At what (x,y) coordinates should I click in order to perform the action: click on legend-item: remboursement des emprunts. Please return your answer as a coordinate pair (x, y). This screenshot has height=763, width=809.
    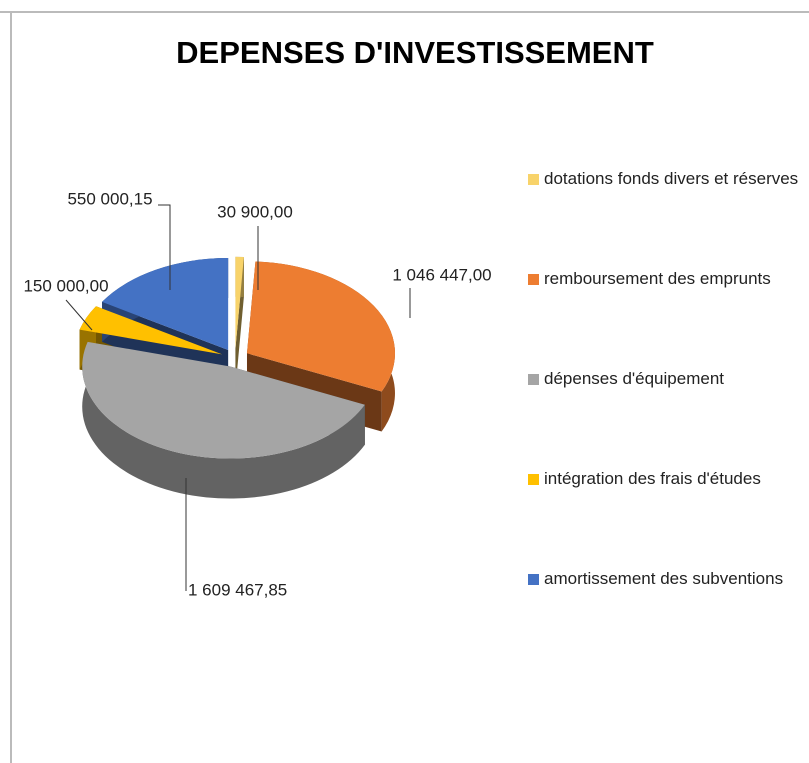
    Looking at the image, I should click on (667, 279).